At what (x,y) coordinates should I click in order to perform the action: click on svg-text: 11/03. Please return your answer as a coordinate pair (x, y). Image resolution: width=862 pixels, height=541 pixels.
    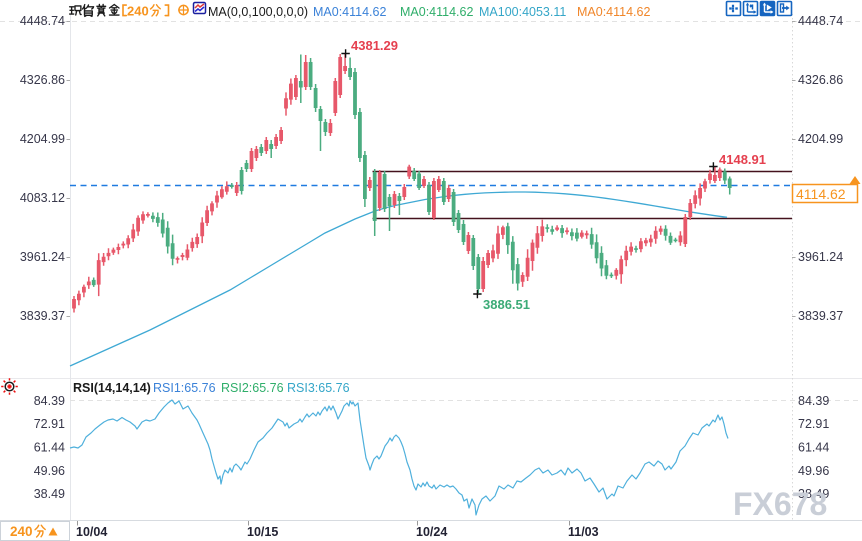
    Looking at the image, I should click on (583, 532).